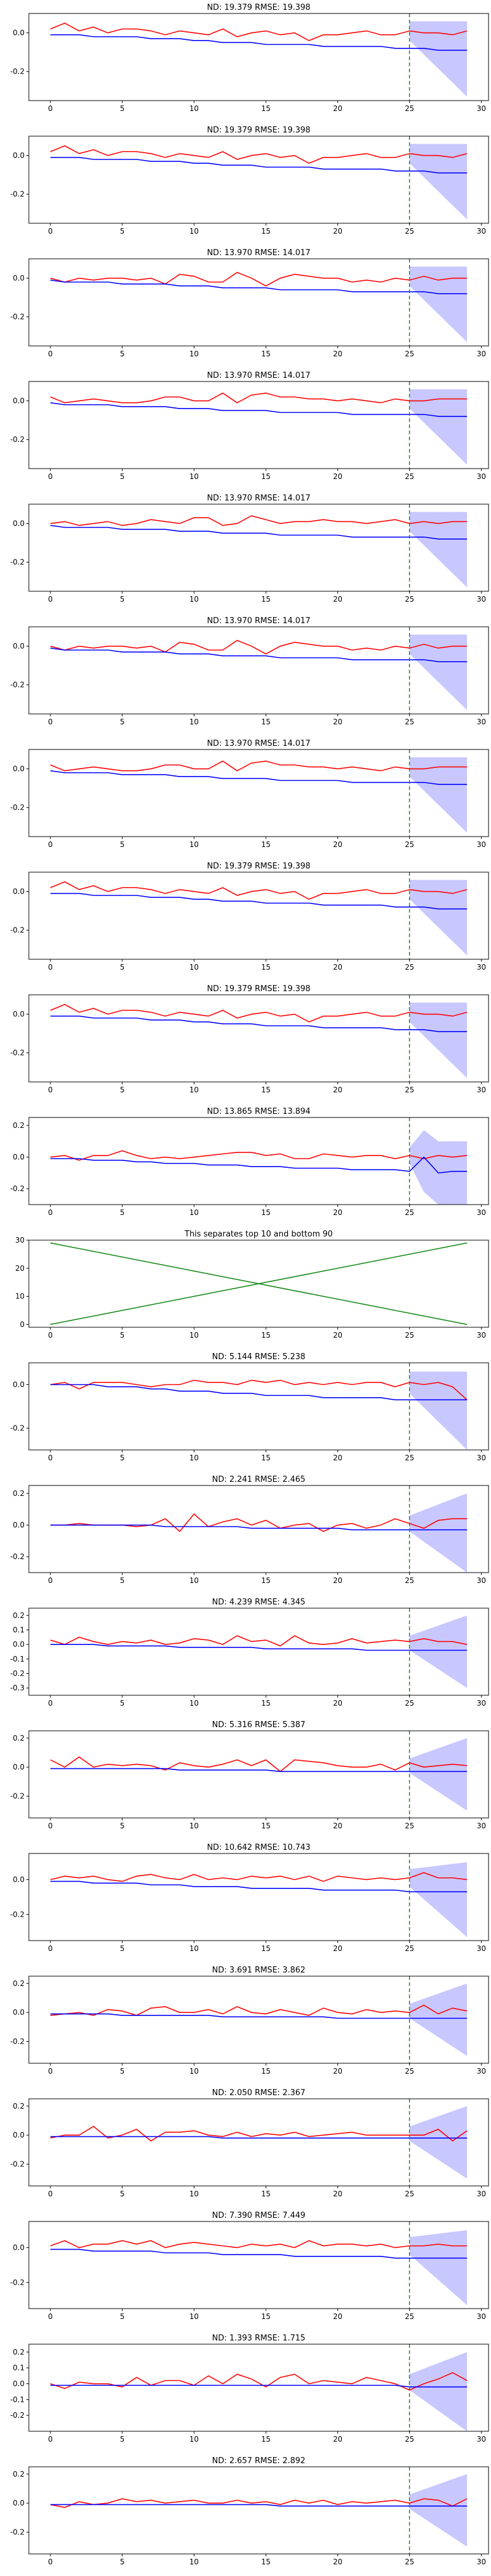 Image resolution: width=491 pixels, height=2576 pixels. I want to click on subplot: ND: 7.390 RMSE: 7.449 0 5 10 15 20 25 30 0.0 -0.2, so click(250, 2266).